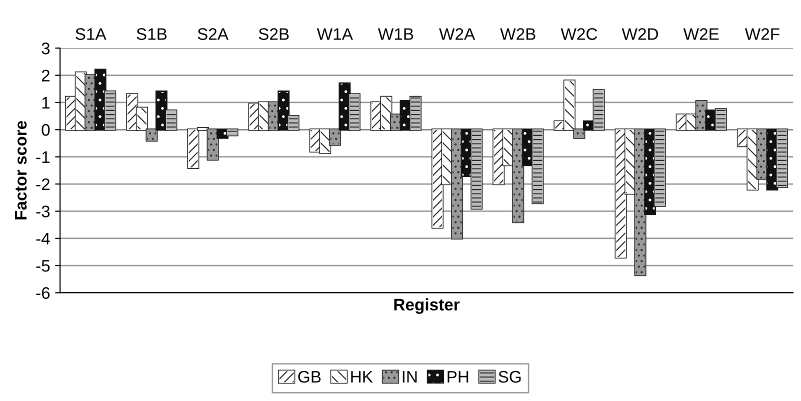 This screenshot has height=401, width=801. What do you see at coordinates (518, 34) in the screenshot?
I see `x-tick-label: W2B` at bounding box center [518, 34].